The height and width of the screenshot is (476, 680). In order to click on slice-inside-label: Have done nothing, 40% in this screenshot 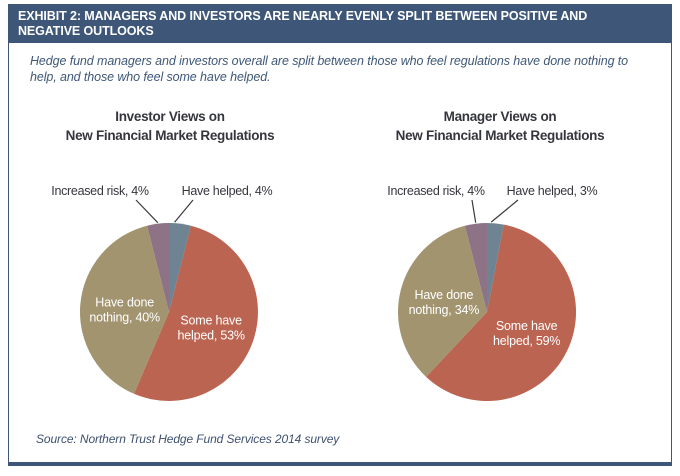, I will do `click(124, 310)`.